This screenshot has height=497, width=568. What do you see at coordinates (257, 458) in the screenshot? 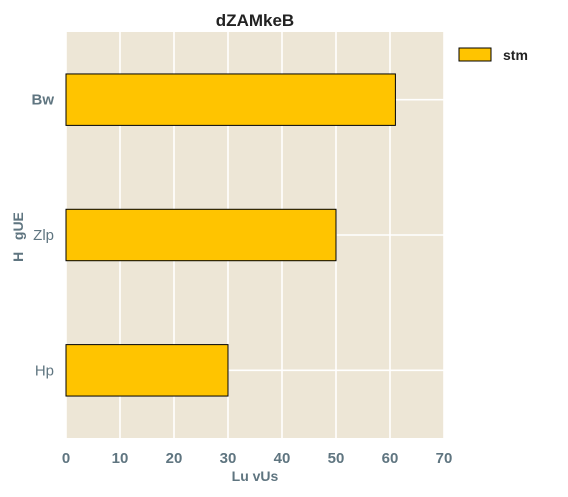
I see `x-tick-labels: 0 10 20 30 40 50 60 70` at bounding box center [257, 458].